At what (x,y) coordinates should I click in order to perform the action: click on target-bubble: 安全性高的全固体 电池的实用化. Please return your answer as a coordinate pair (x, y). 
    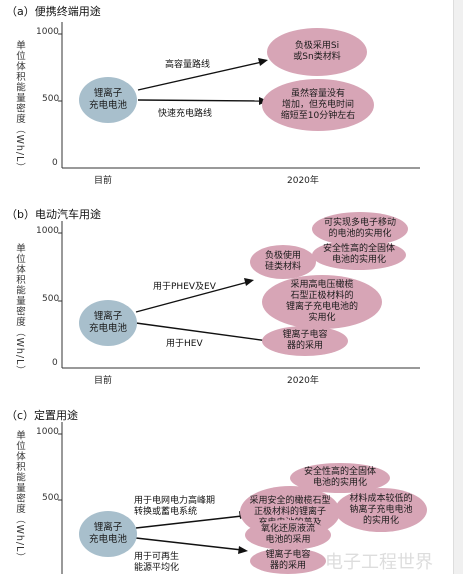
    Looking at the image, I should click on (359, 255).